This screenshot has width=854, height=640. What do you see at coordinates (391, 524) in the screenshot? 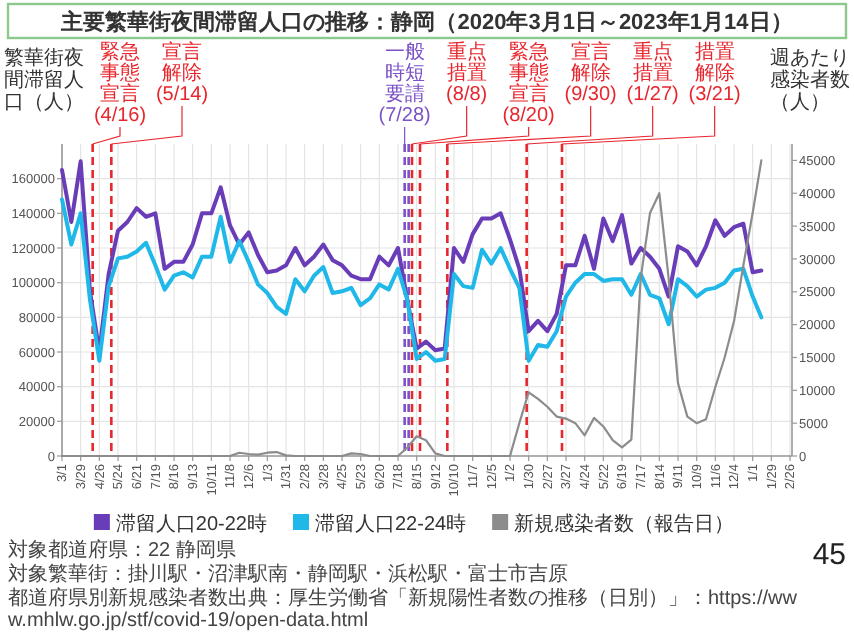
I see `legend-label: 滞留人口22-24時` at bounding box center [391, 524].